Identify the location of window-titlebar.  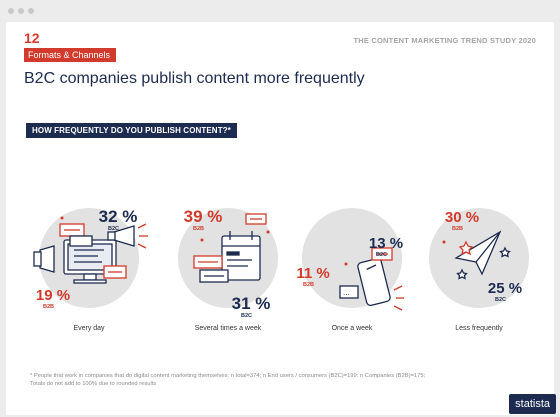
(280, 11).